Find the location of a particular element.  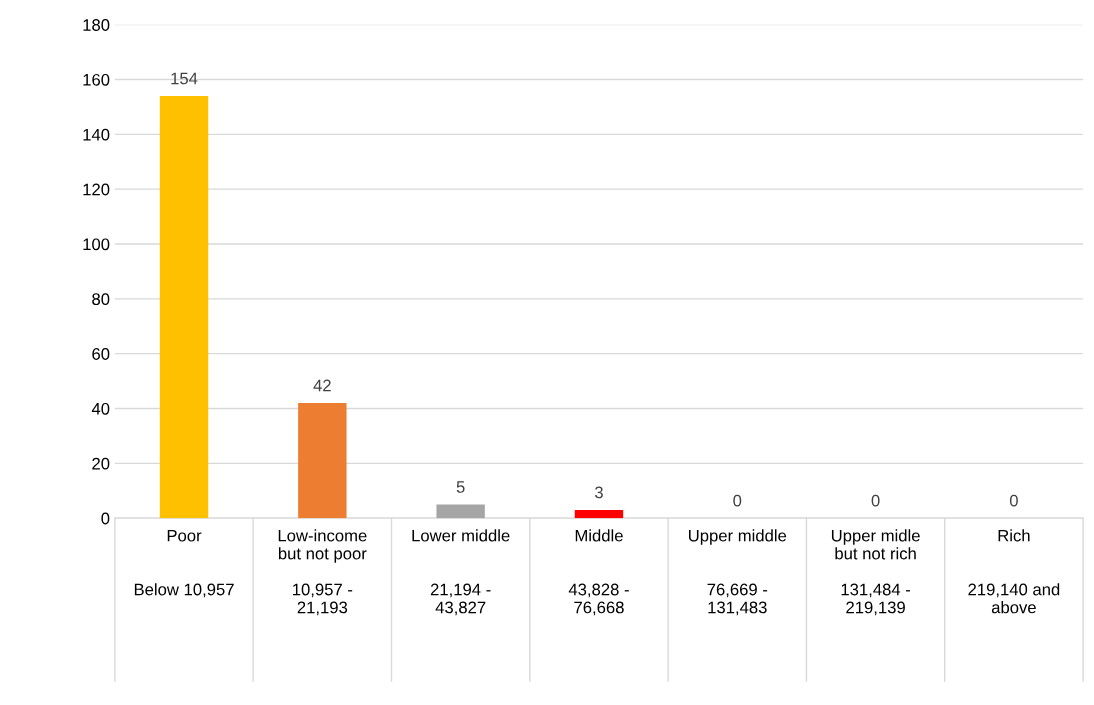

y-tick-label: 120 is located at coordinates (96, 189).